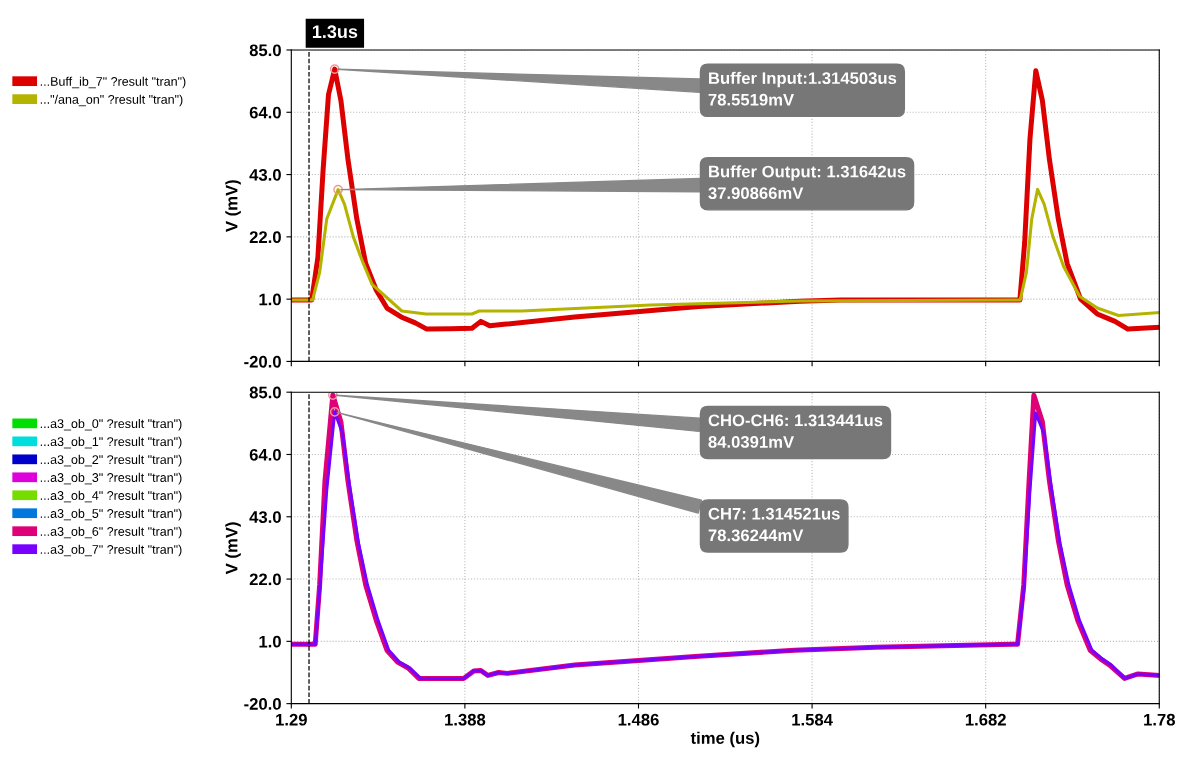  I want to click on legend-label: ...a3_ob_7" ?result "tran"), so click(111, 550).